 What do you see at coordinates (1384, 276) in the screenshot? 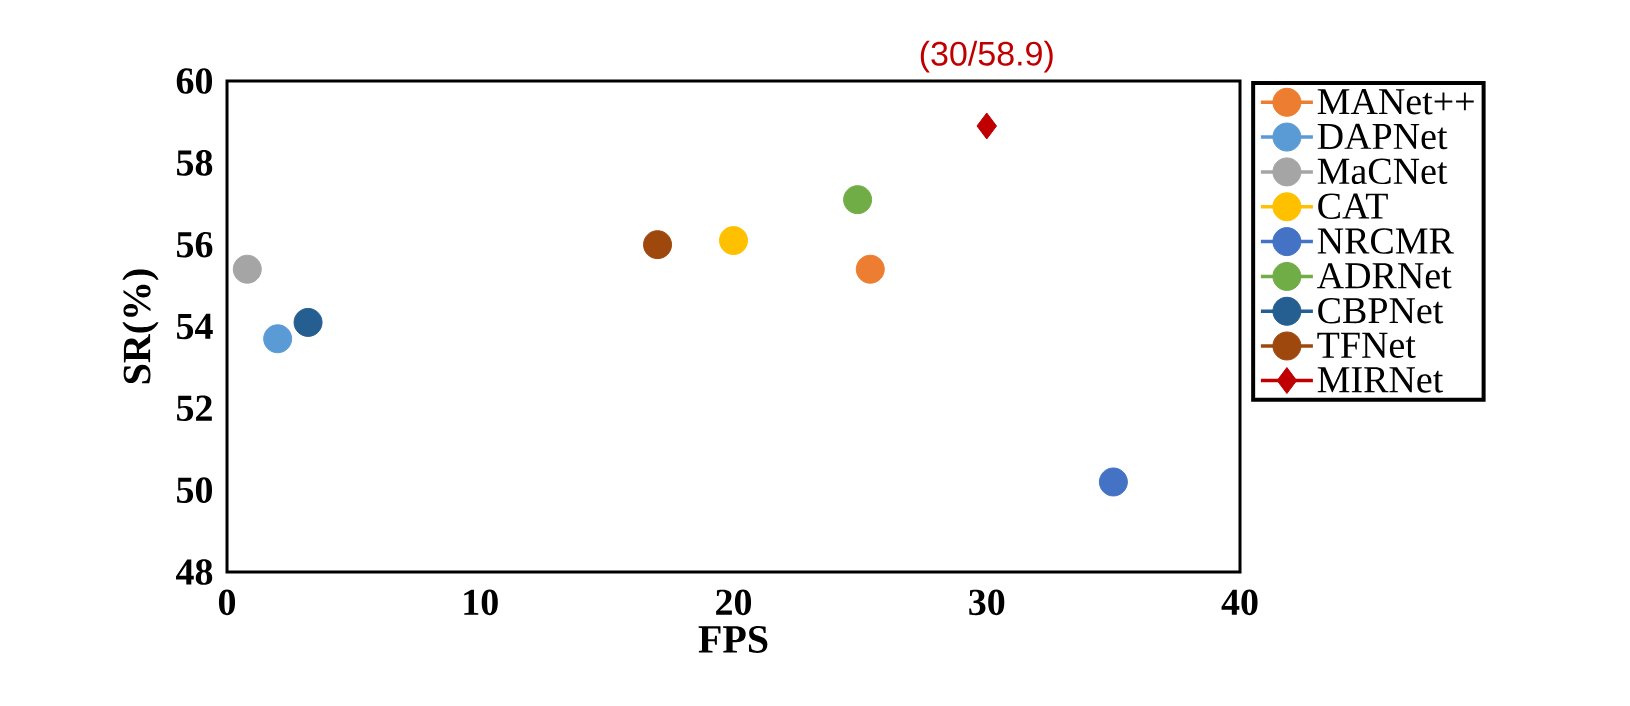
I see `legend-label: ADRNet` at bounding box center [1384, 276].